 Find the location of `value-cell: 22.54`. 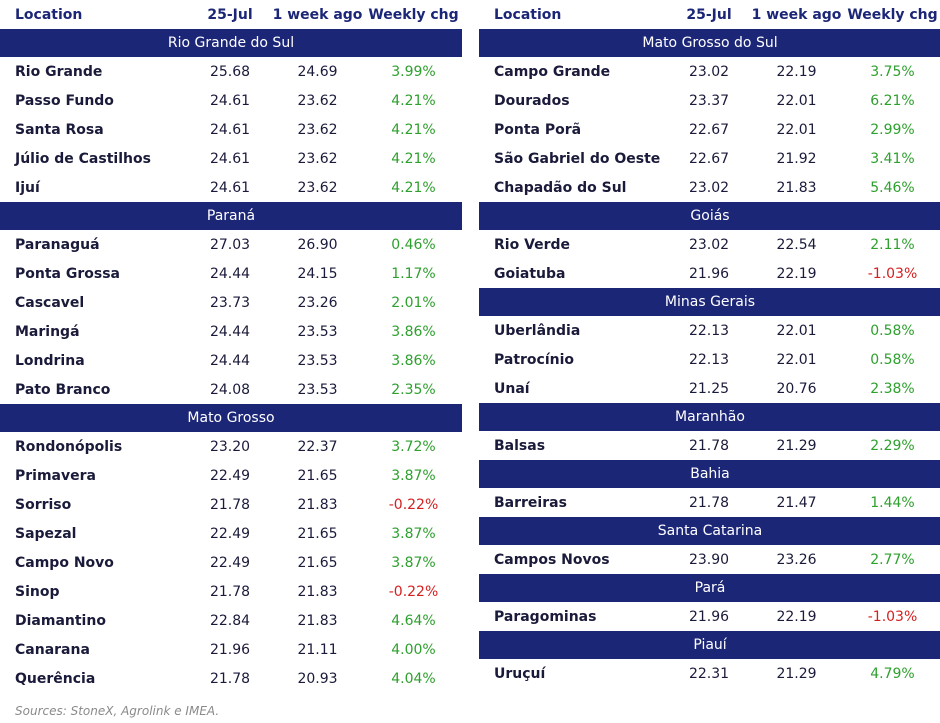

value-cell: 22.54 is located at coordinates (796, 244).